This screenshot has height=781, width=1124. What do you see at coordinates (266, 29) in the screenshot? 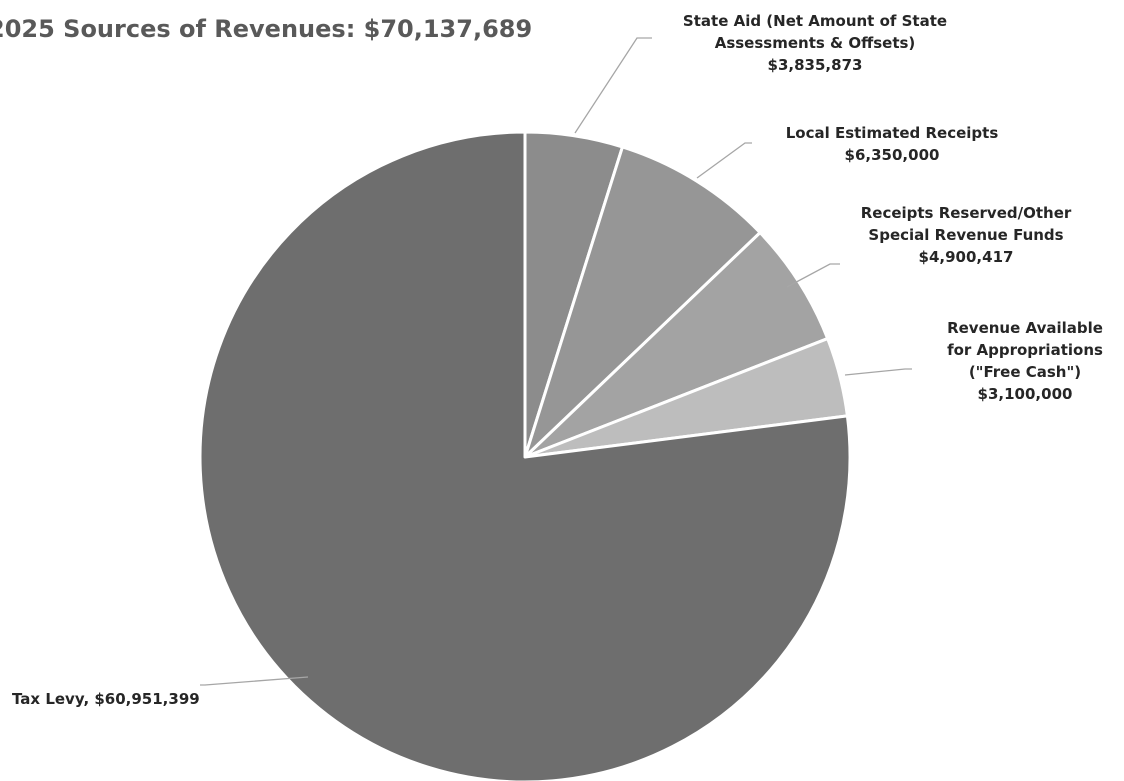
I see `chart-title: 2025 Sources of Revenues: $70,137,689` at bounding box center [266, 29].